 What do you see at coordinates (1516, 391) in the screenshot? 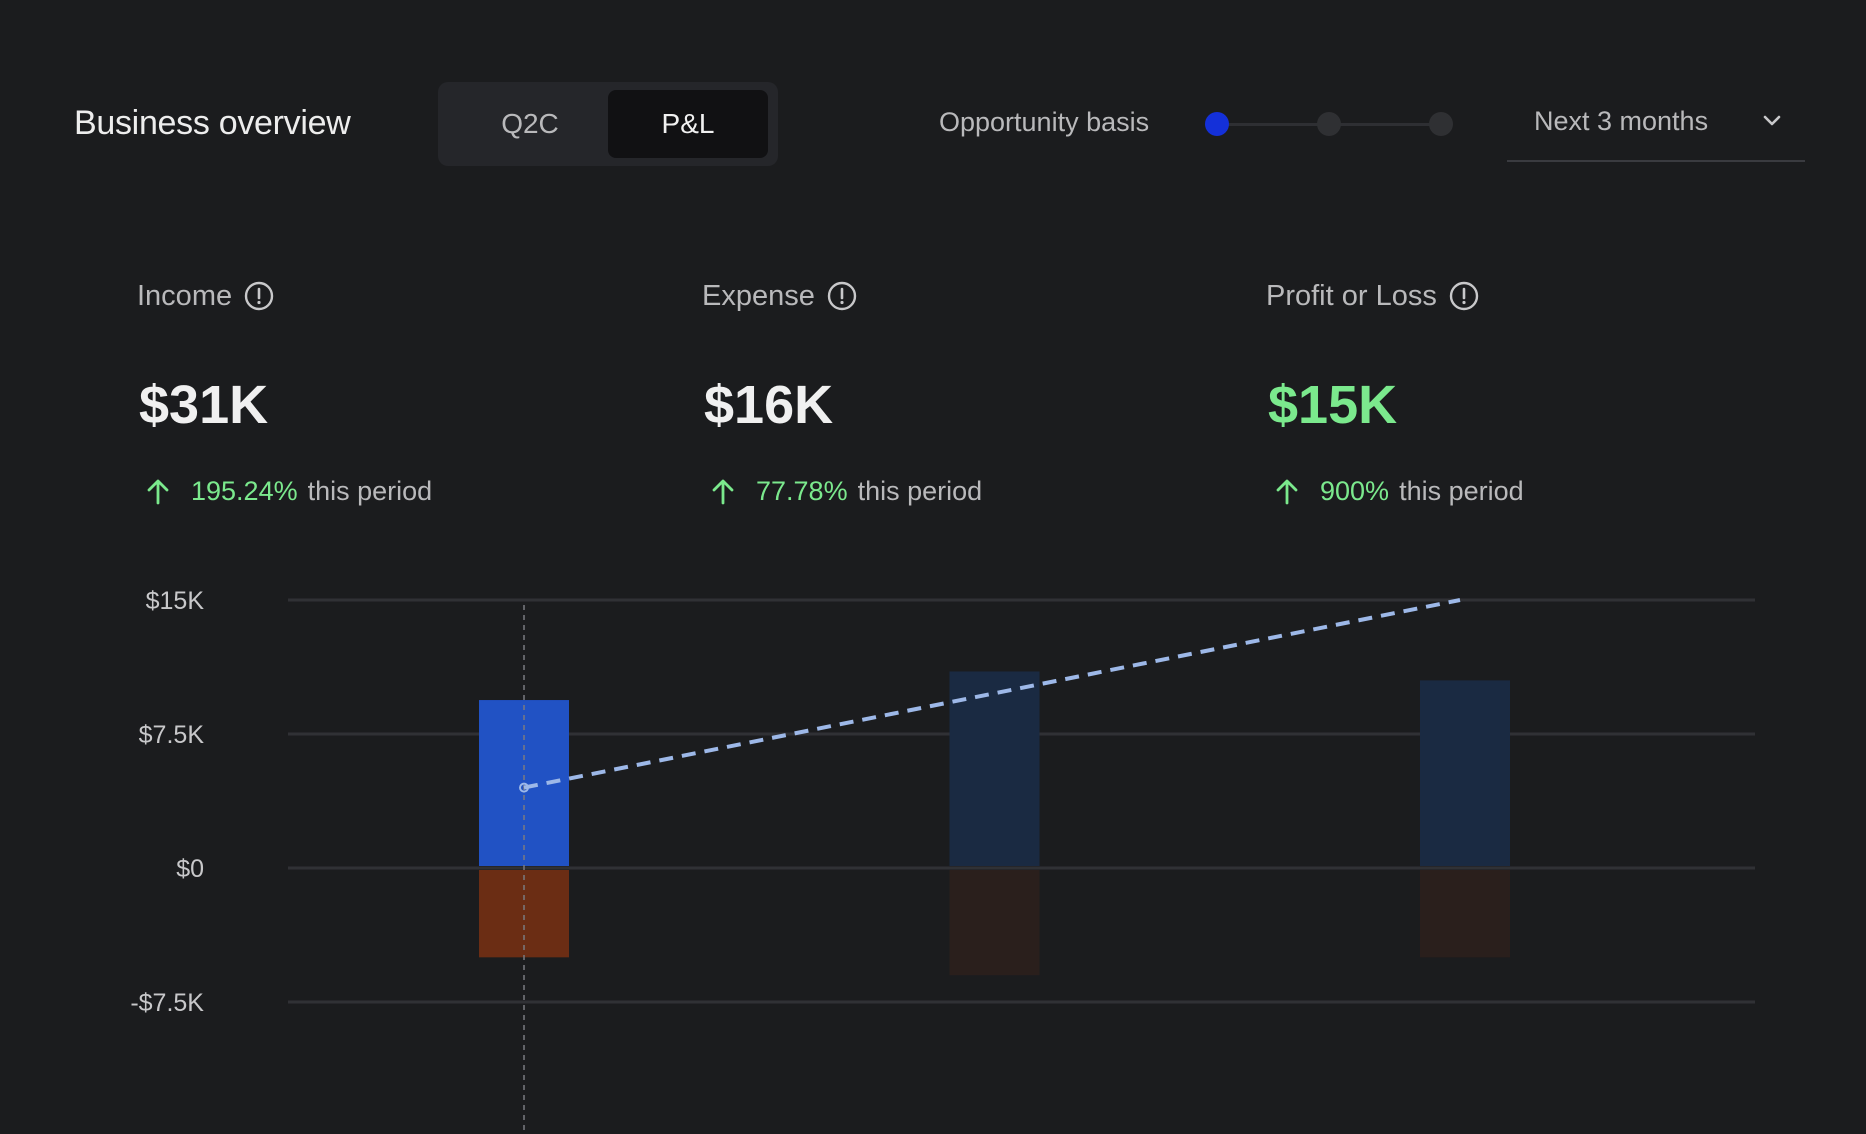
I see `metric-profit-or-loss: Profit or Loss $15K 900% this period` at bounding box center [1516, 391].